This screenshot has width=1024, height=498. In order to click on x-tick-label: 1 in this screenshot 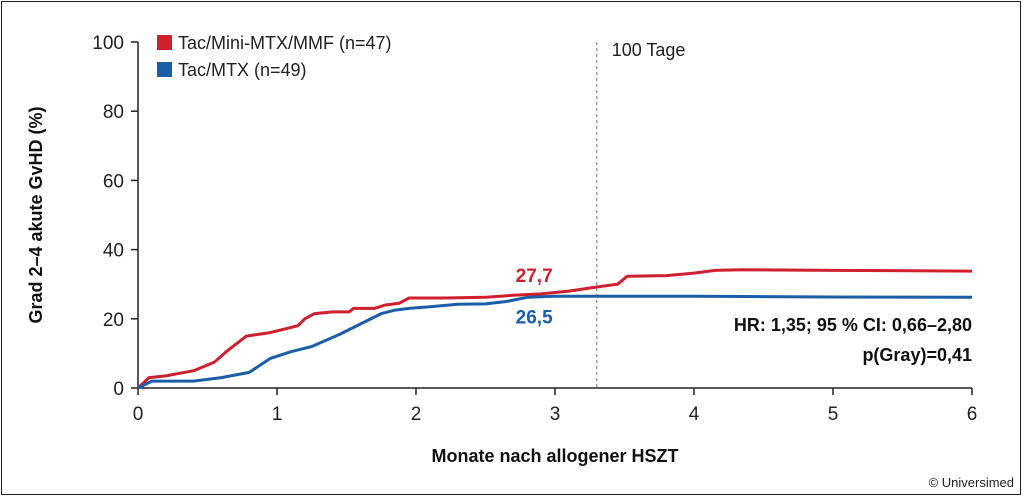, I will do `click(277, 414)`.